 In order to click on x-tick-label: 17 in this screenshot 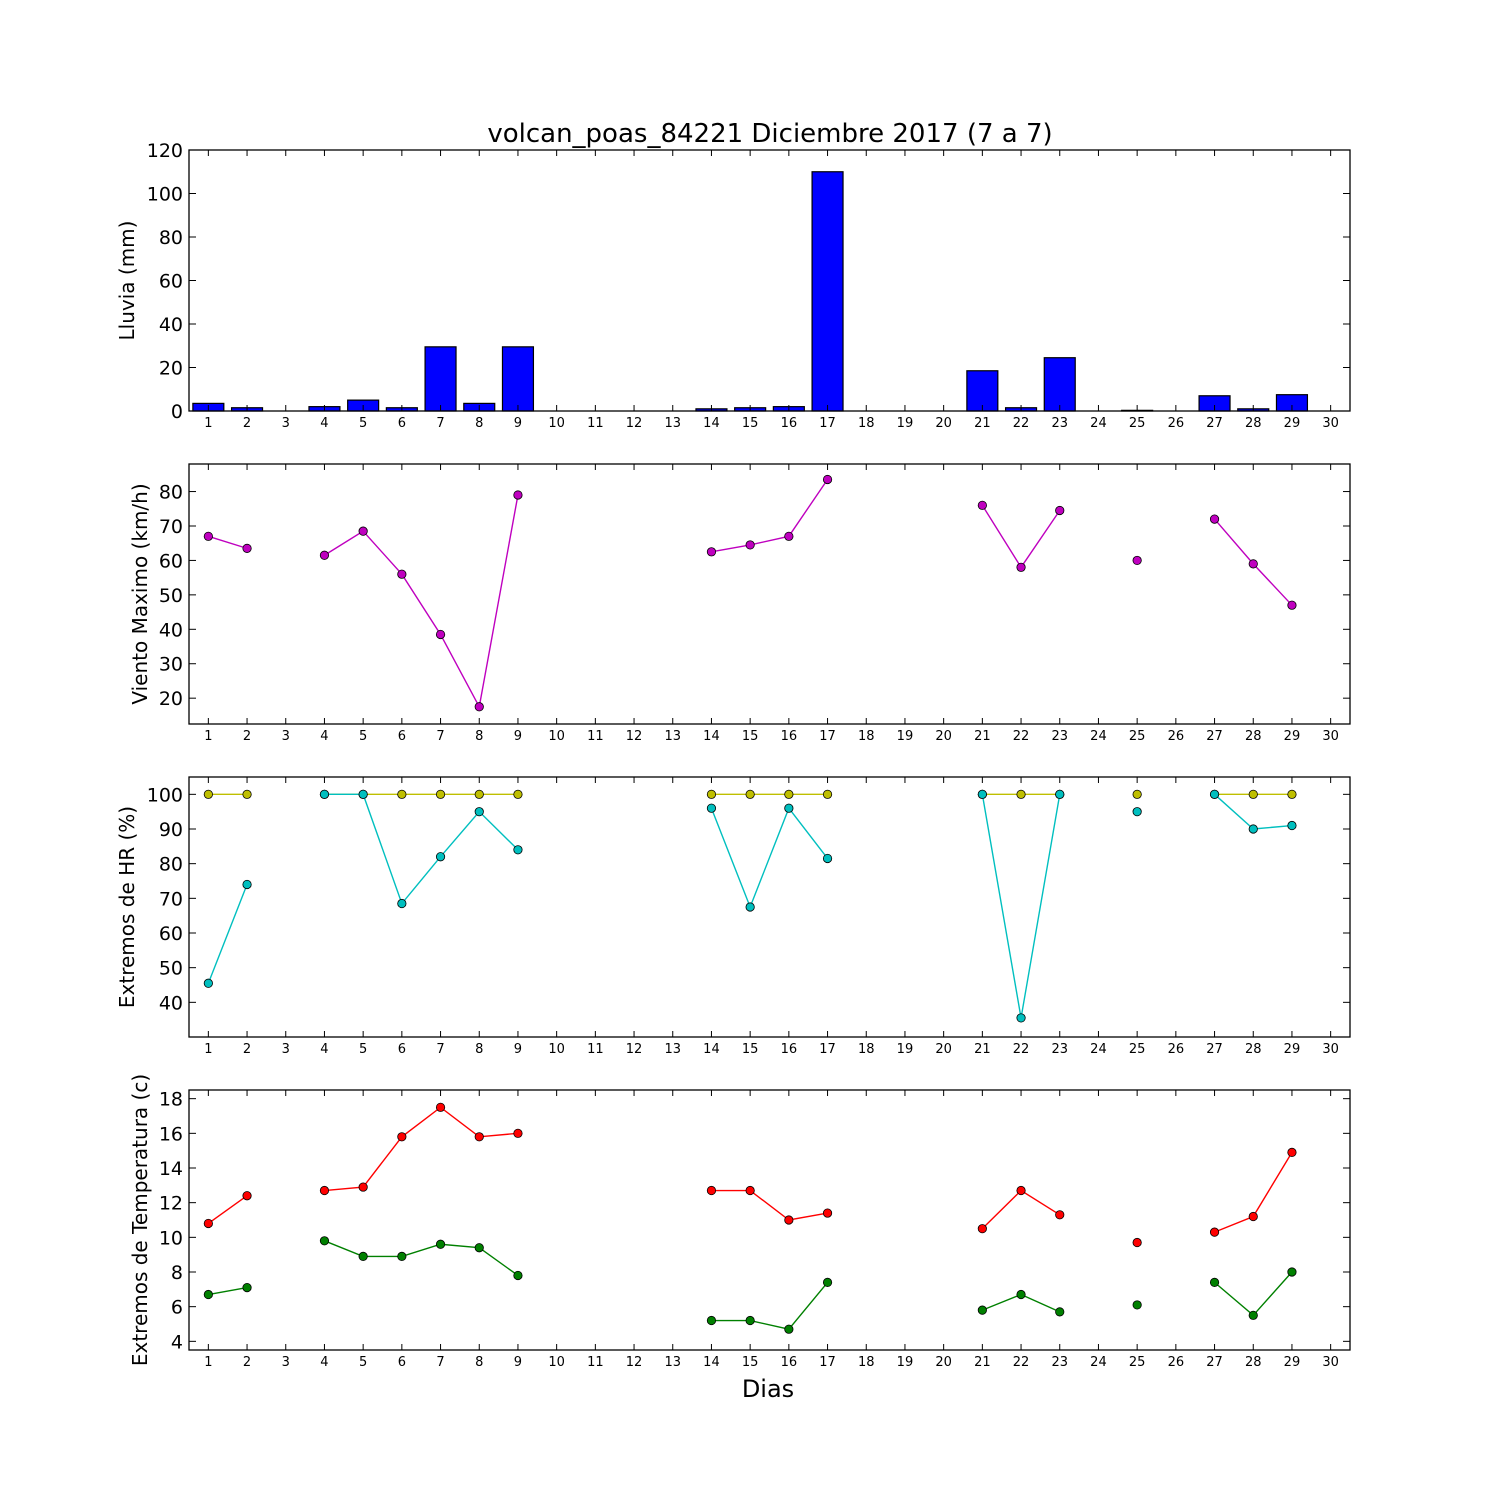, I will do `click(827, 736)`.